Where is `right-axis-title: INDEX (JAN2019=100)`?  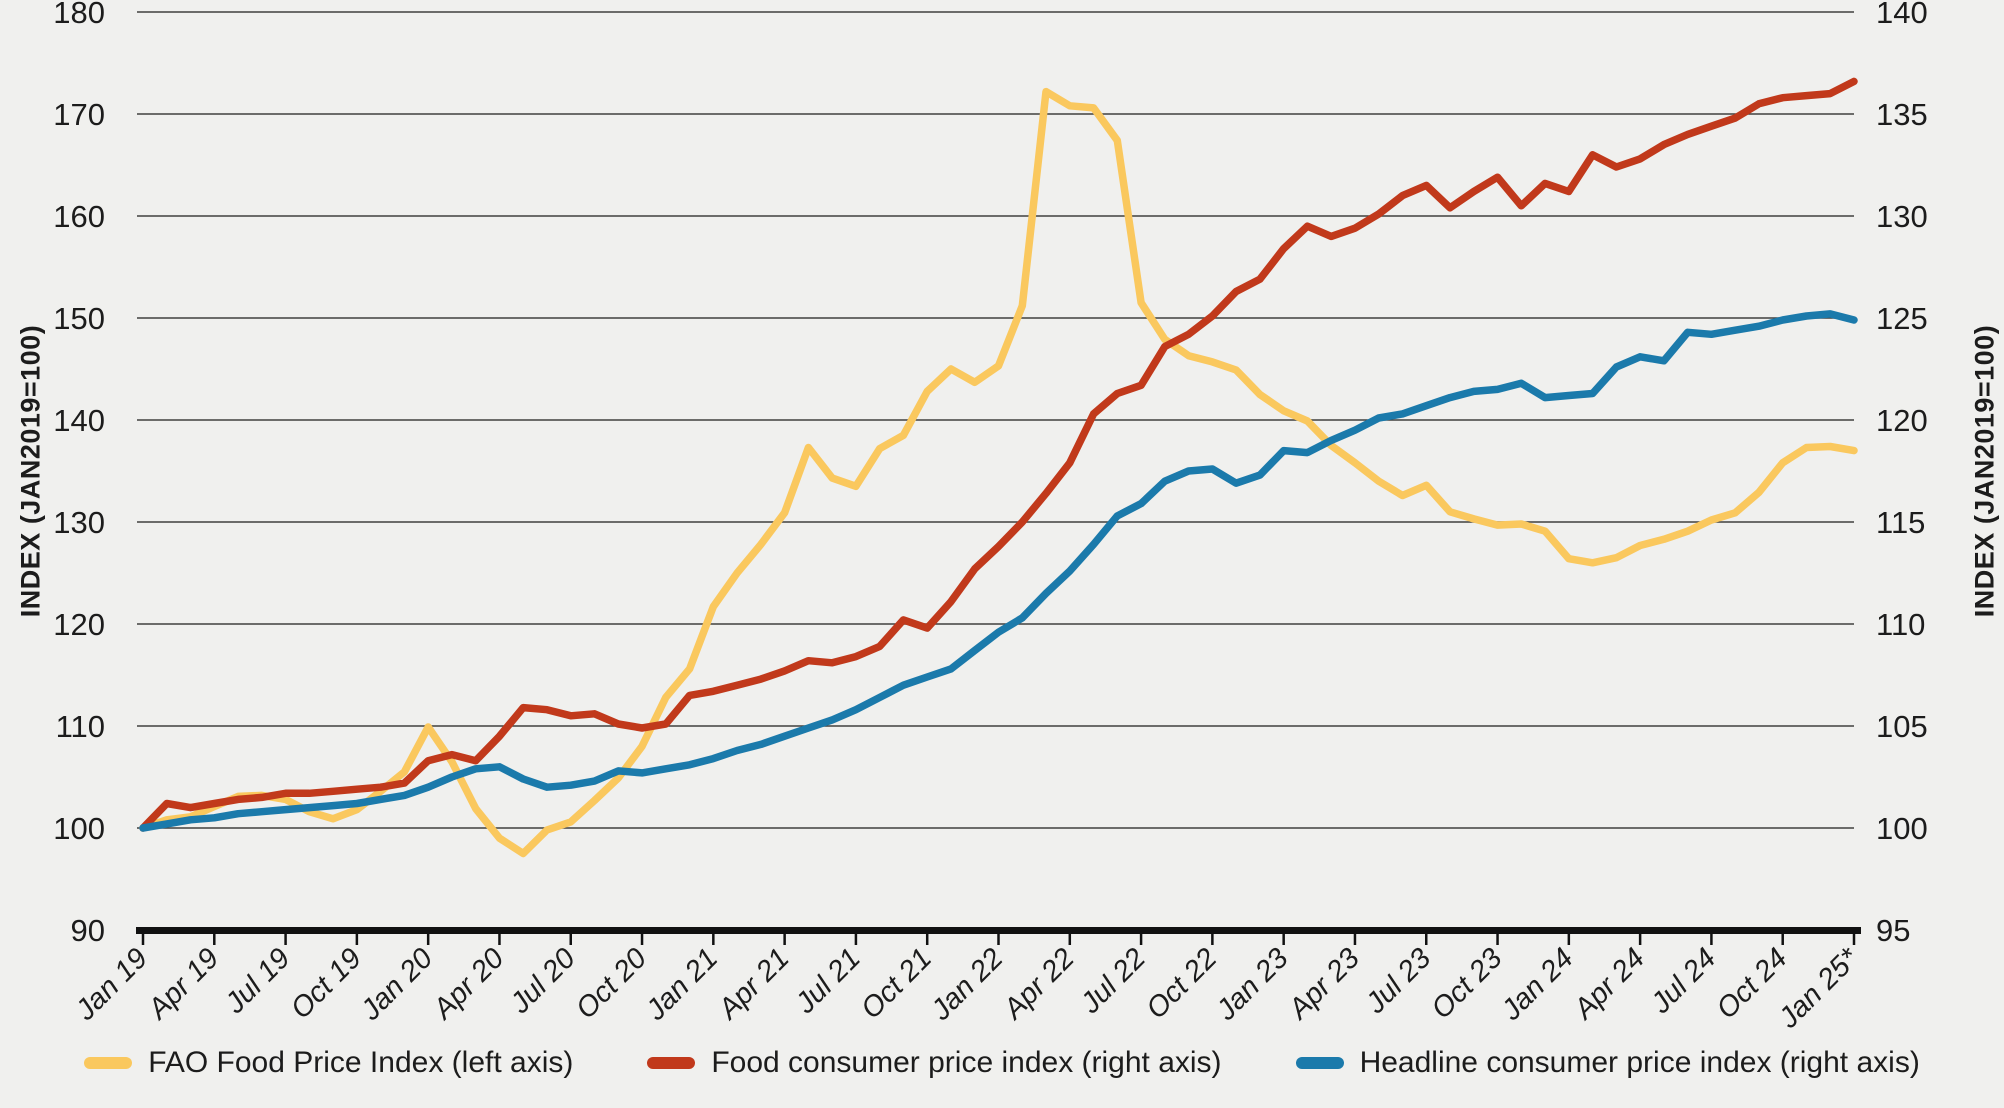
right-axis-title: INDEX (JAN2019=100) is located at coordinates (1984, 471).